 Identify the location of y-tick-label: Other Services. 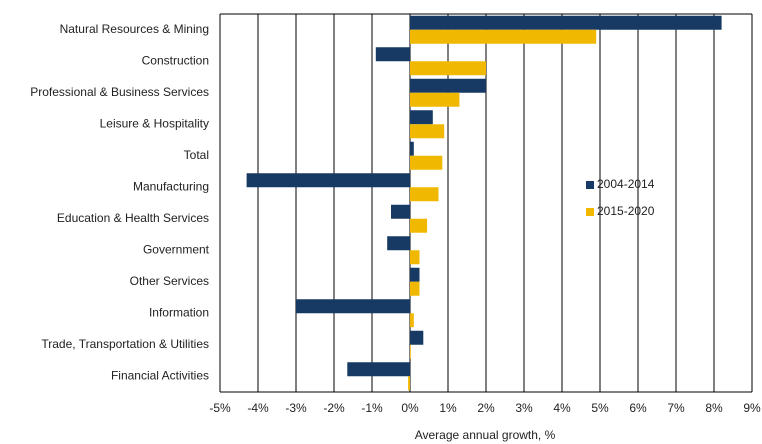
(169, 281).